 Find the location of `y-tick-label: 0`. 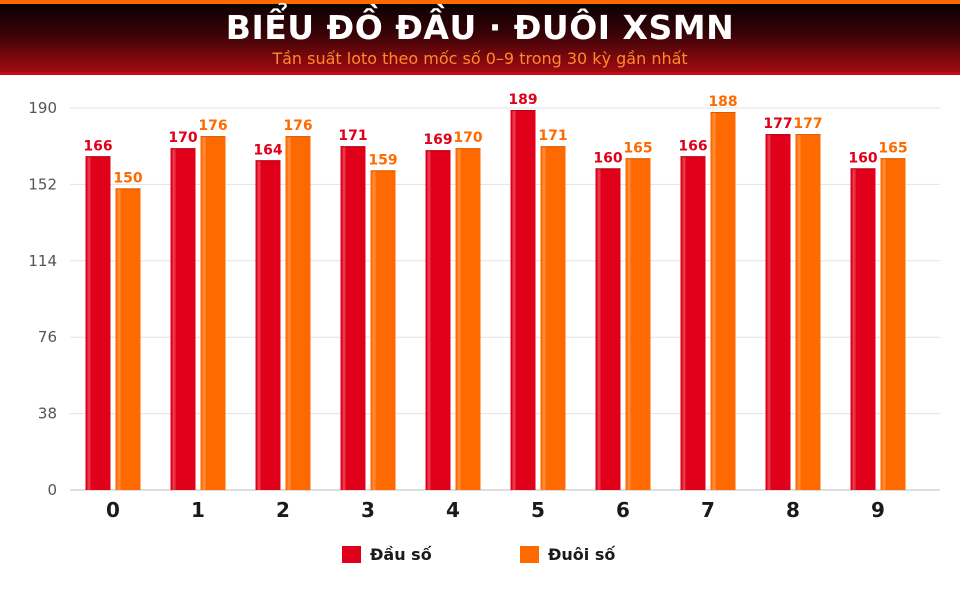

y-tick-label: 0 is located at coordinates (52, 490).